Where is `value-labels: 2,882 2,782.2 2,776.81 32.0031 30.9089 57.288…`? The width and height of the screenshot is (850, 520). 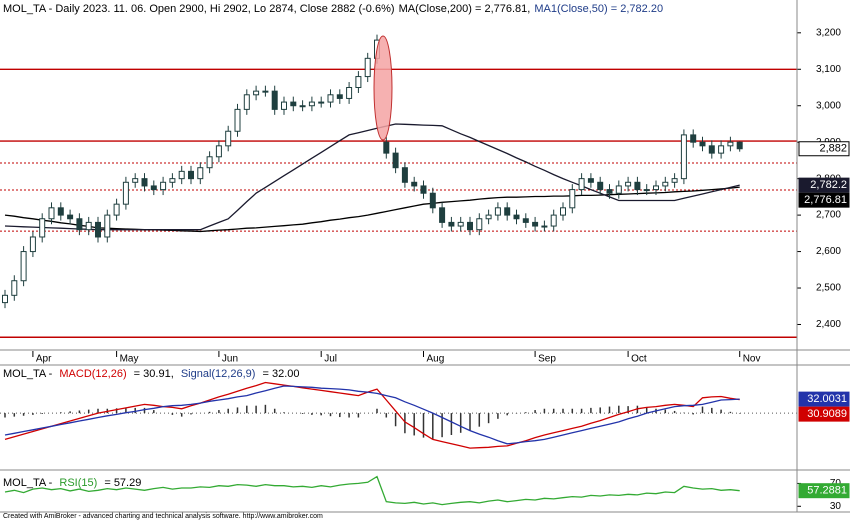
value-labels: 2,882 2,782.2 2,776.81 32.0031 30.9089 57.288… is located at coordinates (824, 320).